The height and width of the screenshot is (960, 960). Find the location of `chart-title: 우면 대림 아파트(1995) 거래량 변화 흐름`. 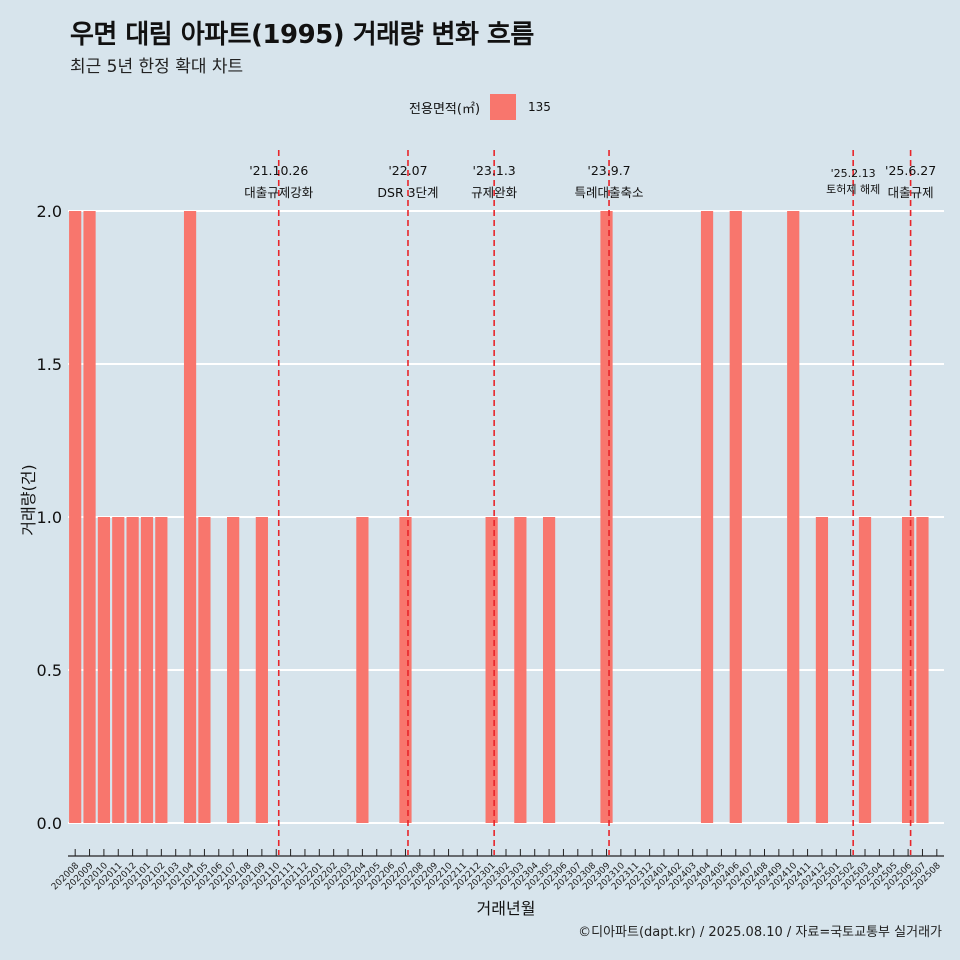

chart-title: 우면 대림 아파트(1995) 거래량 변화 흐름 is located at coordinates (302, 35).